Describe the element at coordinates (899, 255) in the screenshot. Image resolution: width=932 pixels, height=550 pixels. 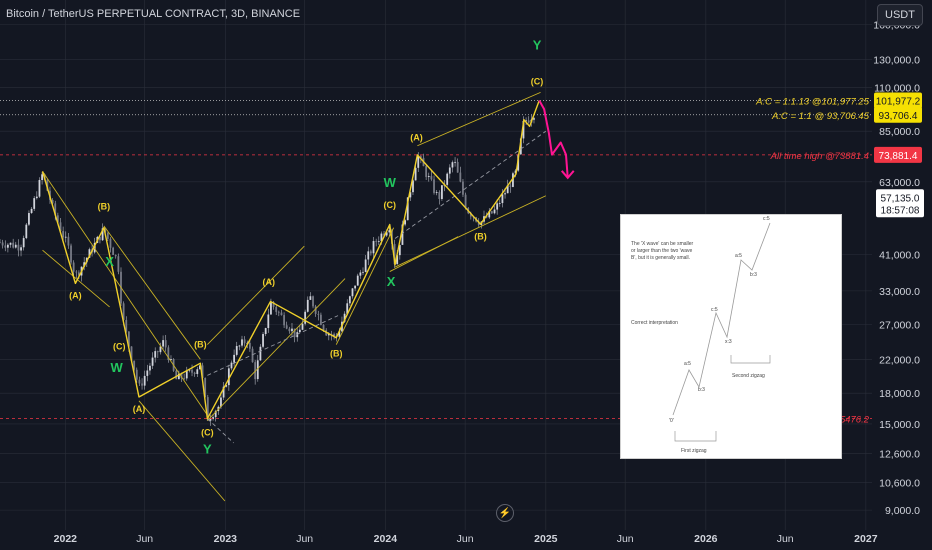
I see `price-tick-label: 41,000.0` at that location.